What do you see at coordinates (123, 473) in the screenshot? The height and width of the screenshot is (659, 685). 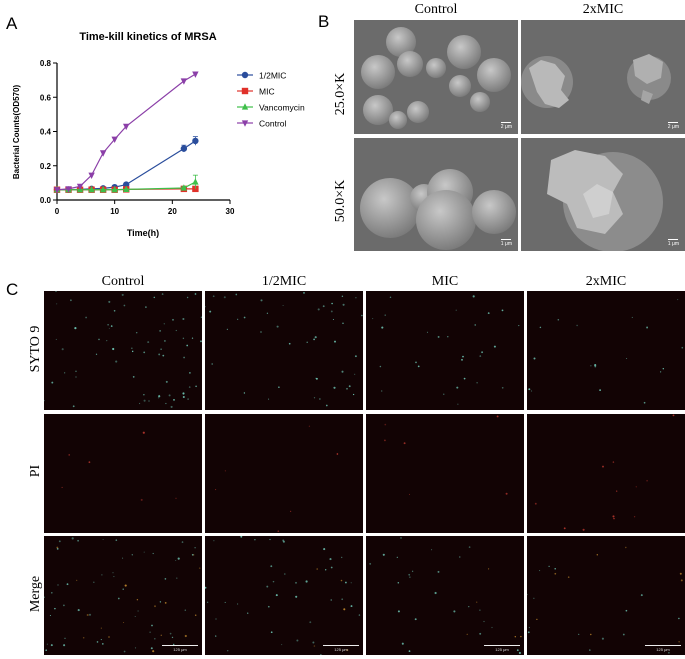 I see `fluo-image-pi-control` at bounding box center [123, 473].